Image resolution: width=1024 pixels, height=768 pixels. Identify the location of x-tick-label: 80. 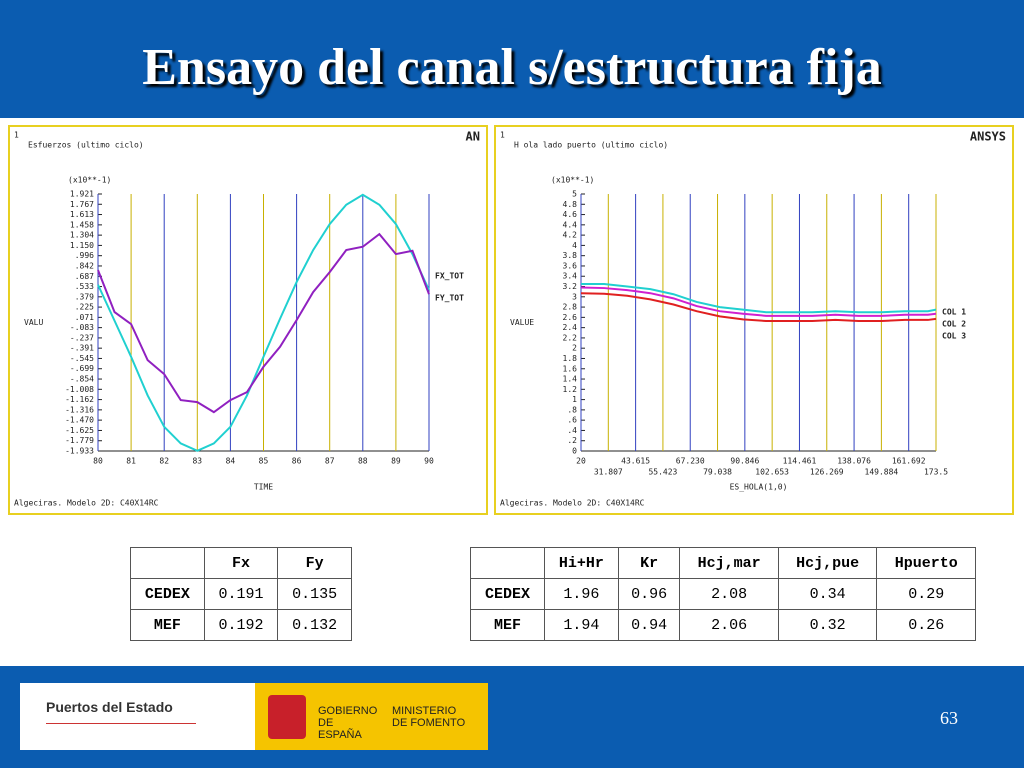
(98, 461).